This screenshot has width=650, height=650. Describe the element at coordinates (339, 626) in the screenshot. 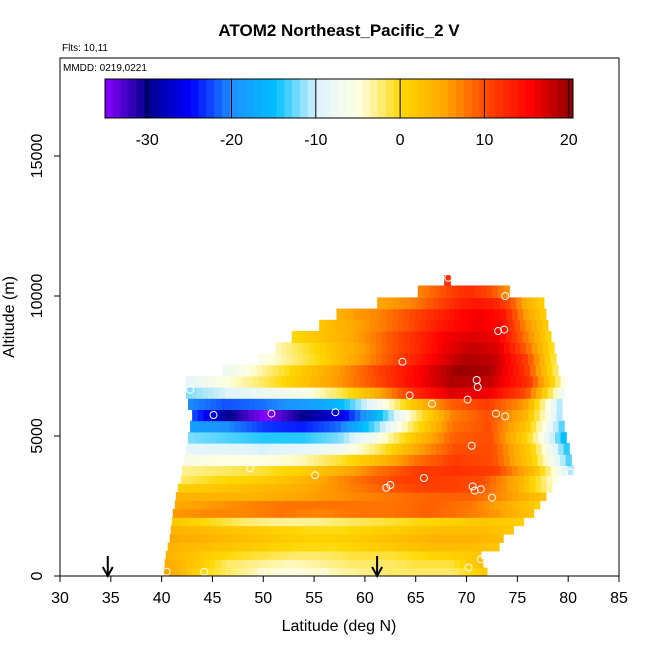

I see `x-axis-label: Latitude (deg N)` at that location.